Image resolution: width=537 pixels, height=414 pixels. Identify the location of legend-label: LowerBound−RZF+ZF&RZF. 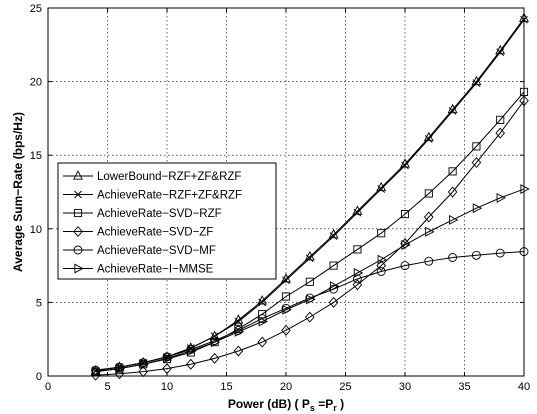
(169, 177).